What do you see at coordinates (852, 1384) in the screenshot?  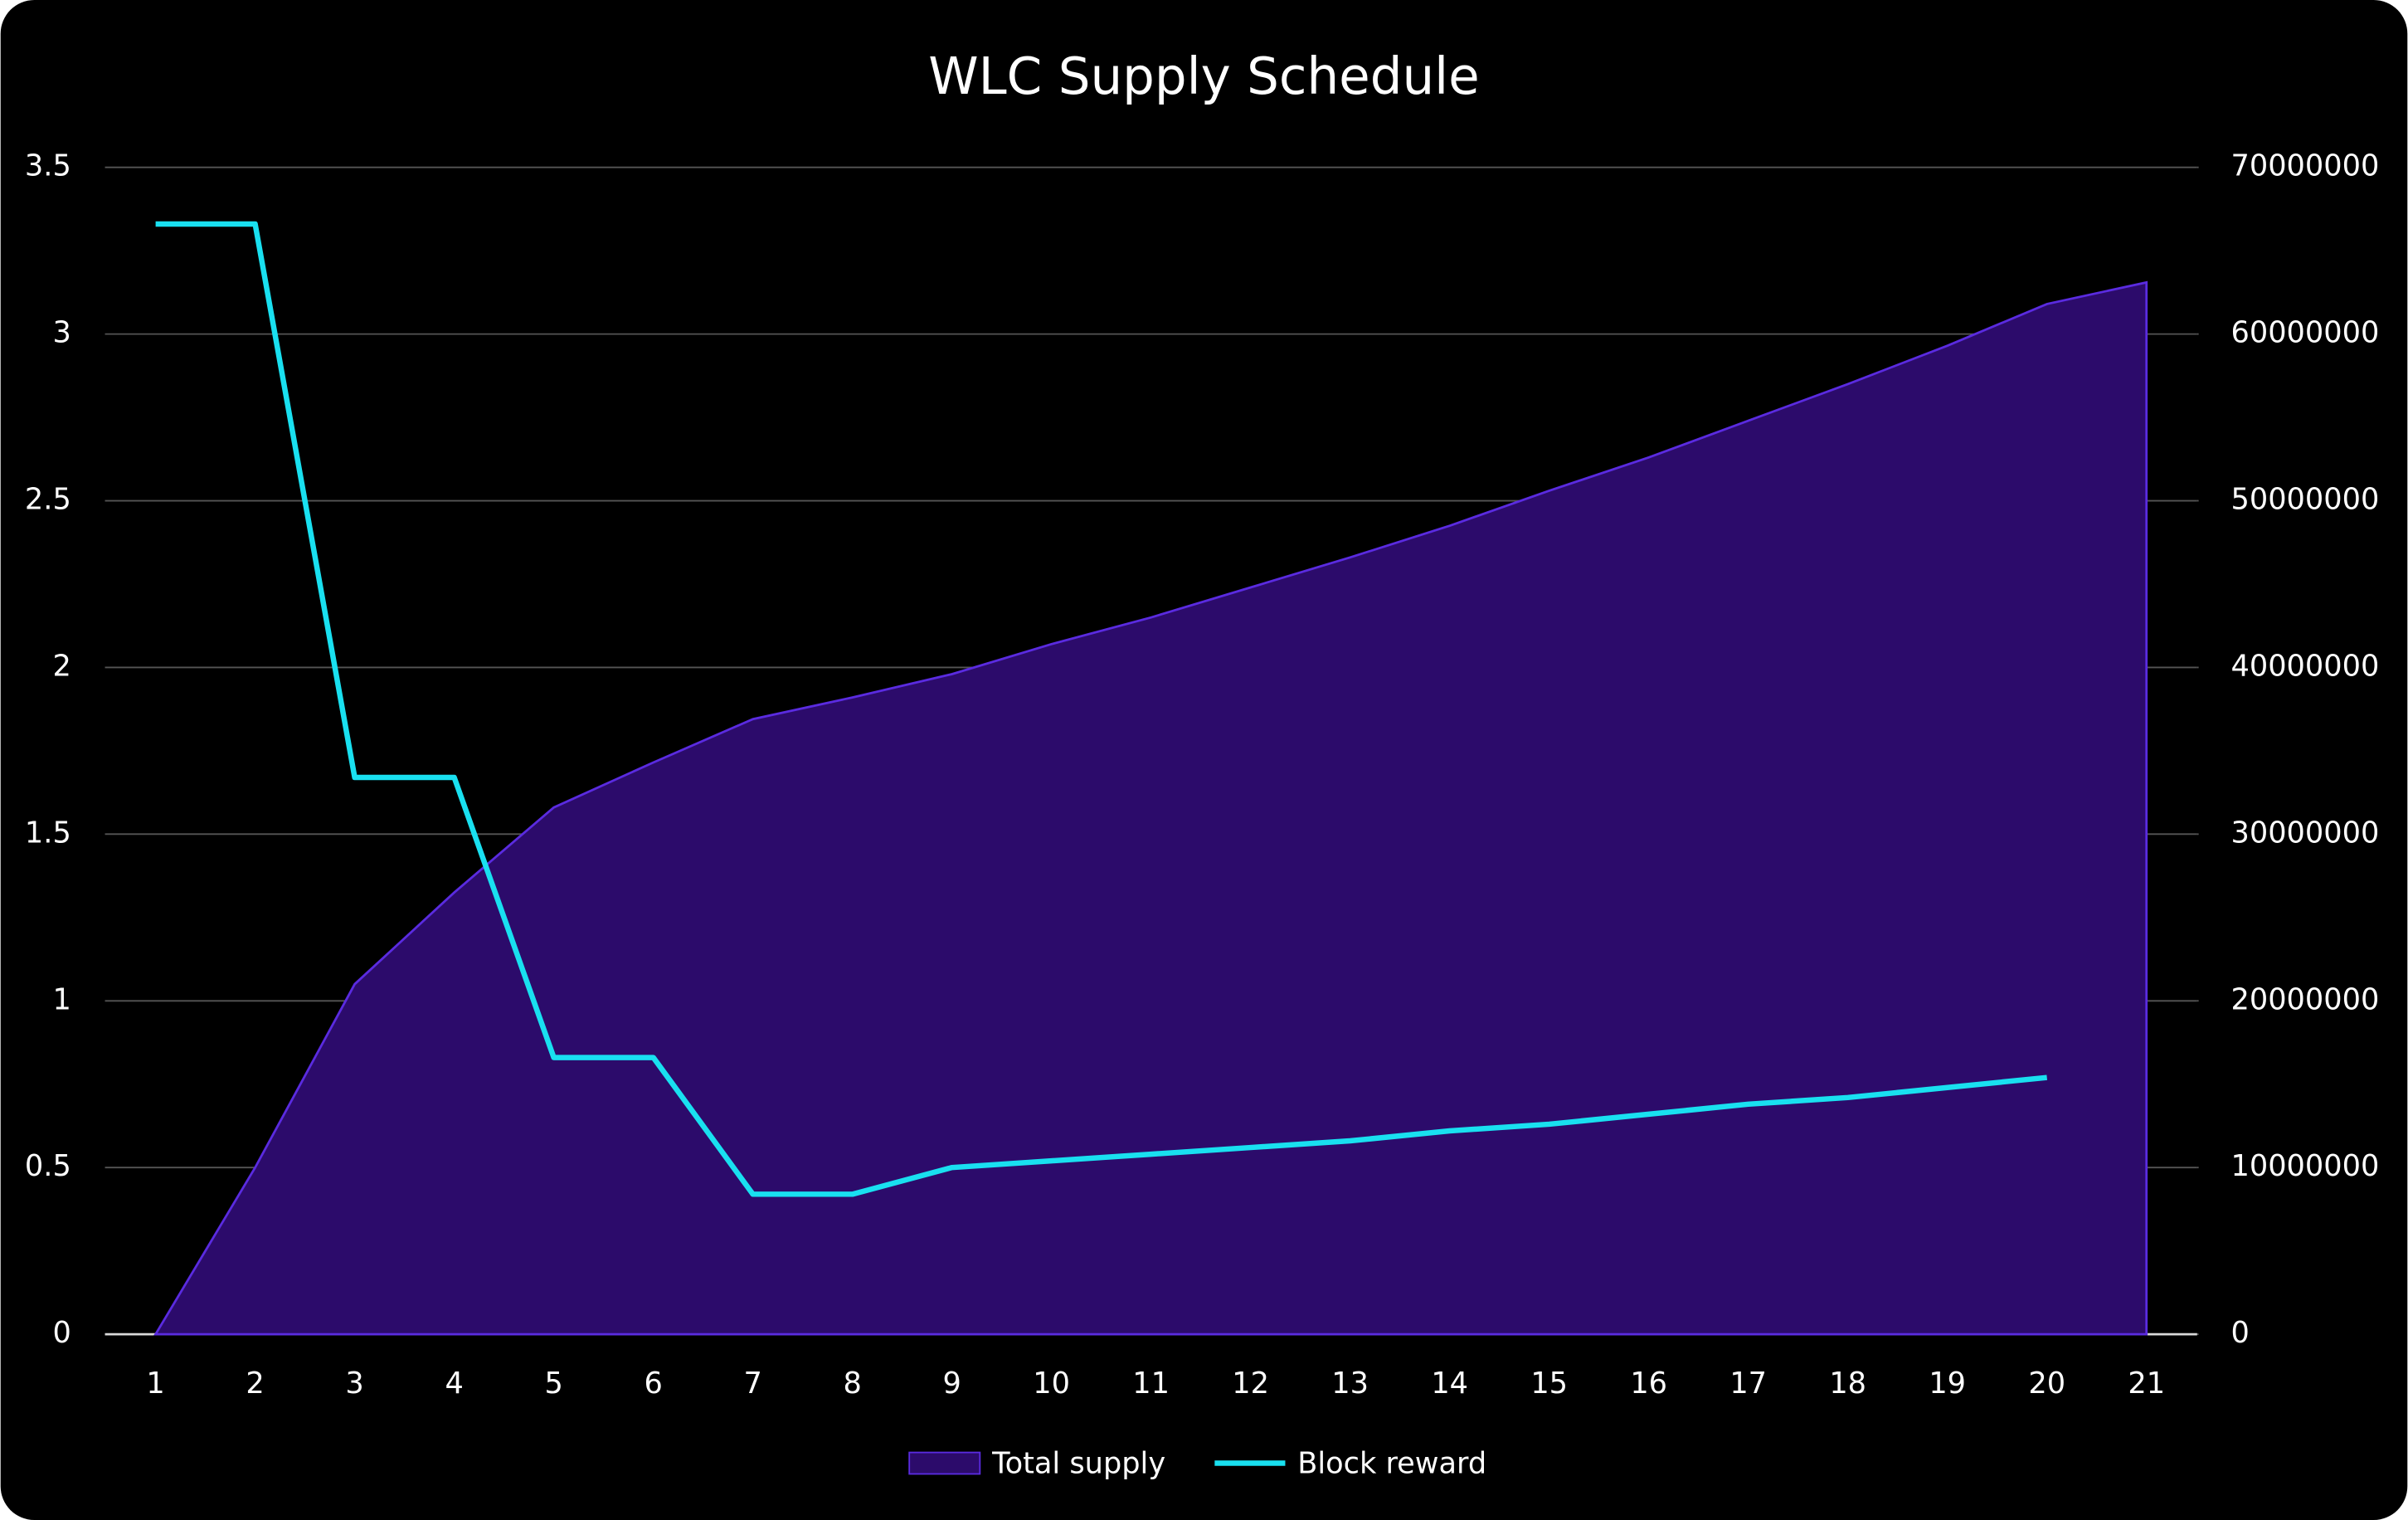 I see `x-tick-label: 8` at bounding box center [852, 1384].